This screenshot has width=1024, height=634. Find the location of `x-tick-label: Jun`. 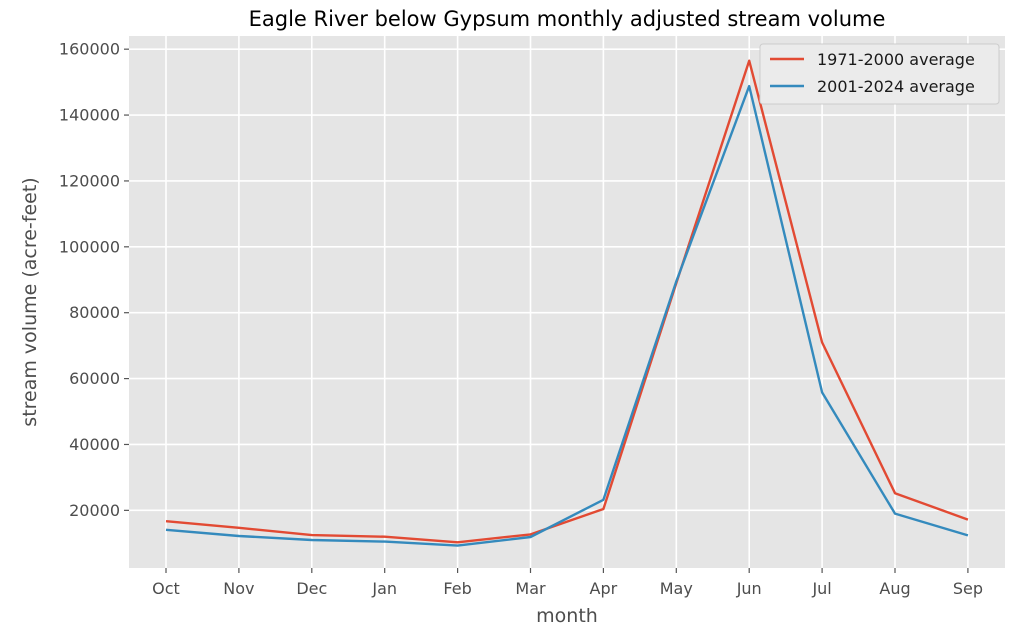

x-tick-label: Jun is located at coordinates (749, 588).